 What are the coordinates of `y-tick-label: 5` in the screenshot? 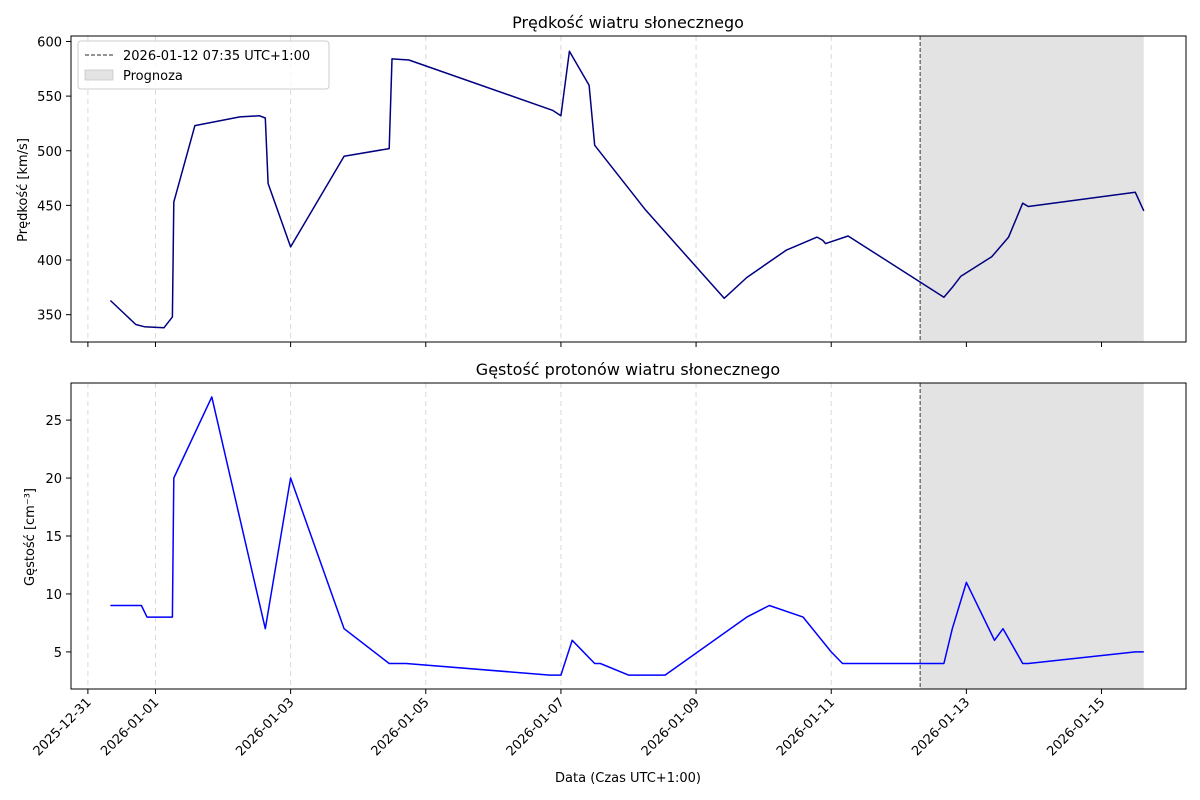 It's located at (58, 653).